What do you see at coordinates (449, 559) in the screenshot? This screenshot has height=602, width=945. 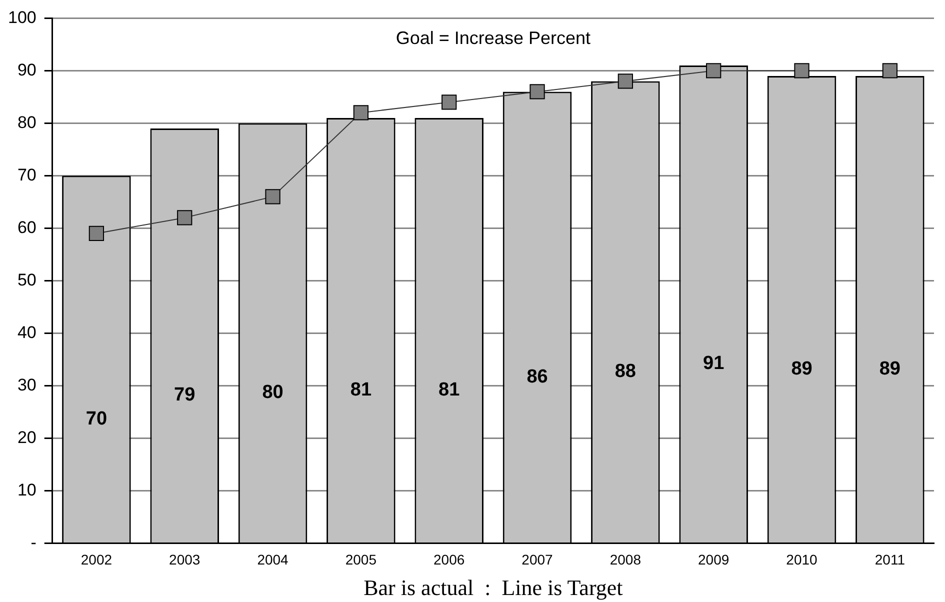 I see `x-tick-label: 2006` at bounding box center [449, 559].